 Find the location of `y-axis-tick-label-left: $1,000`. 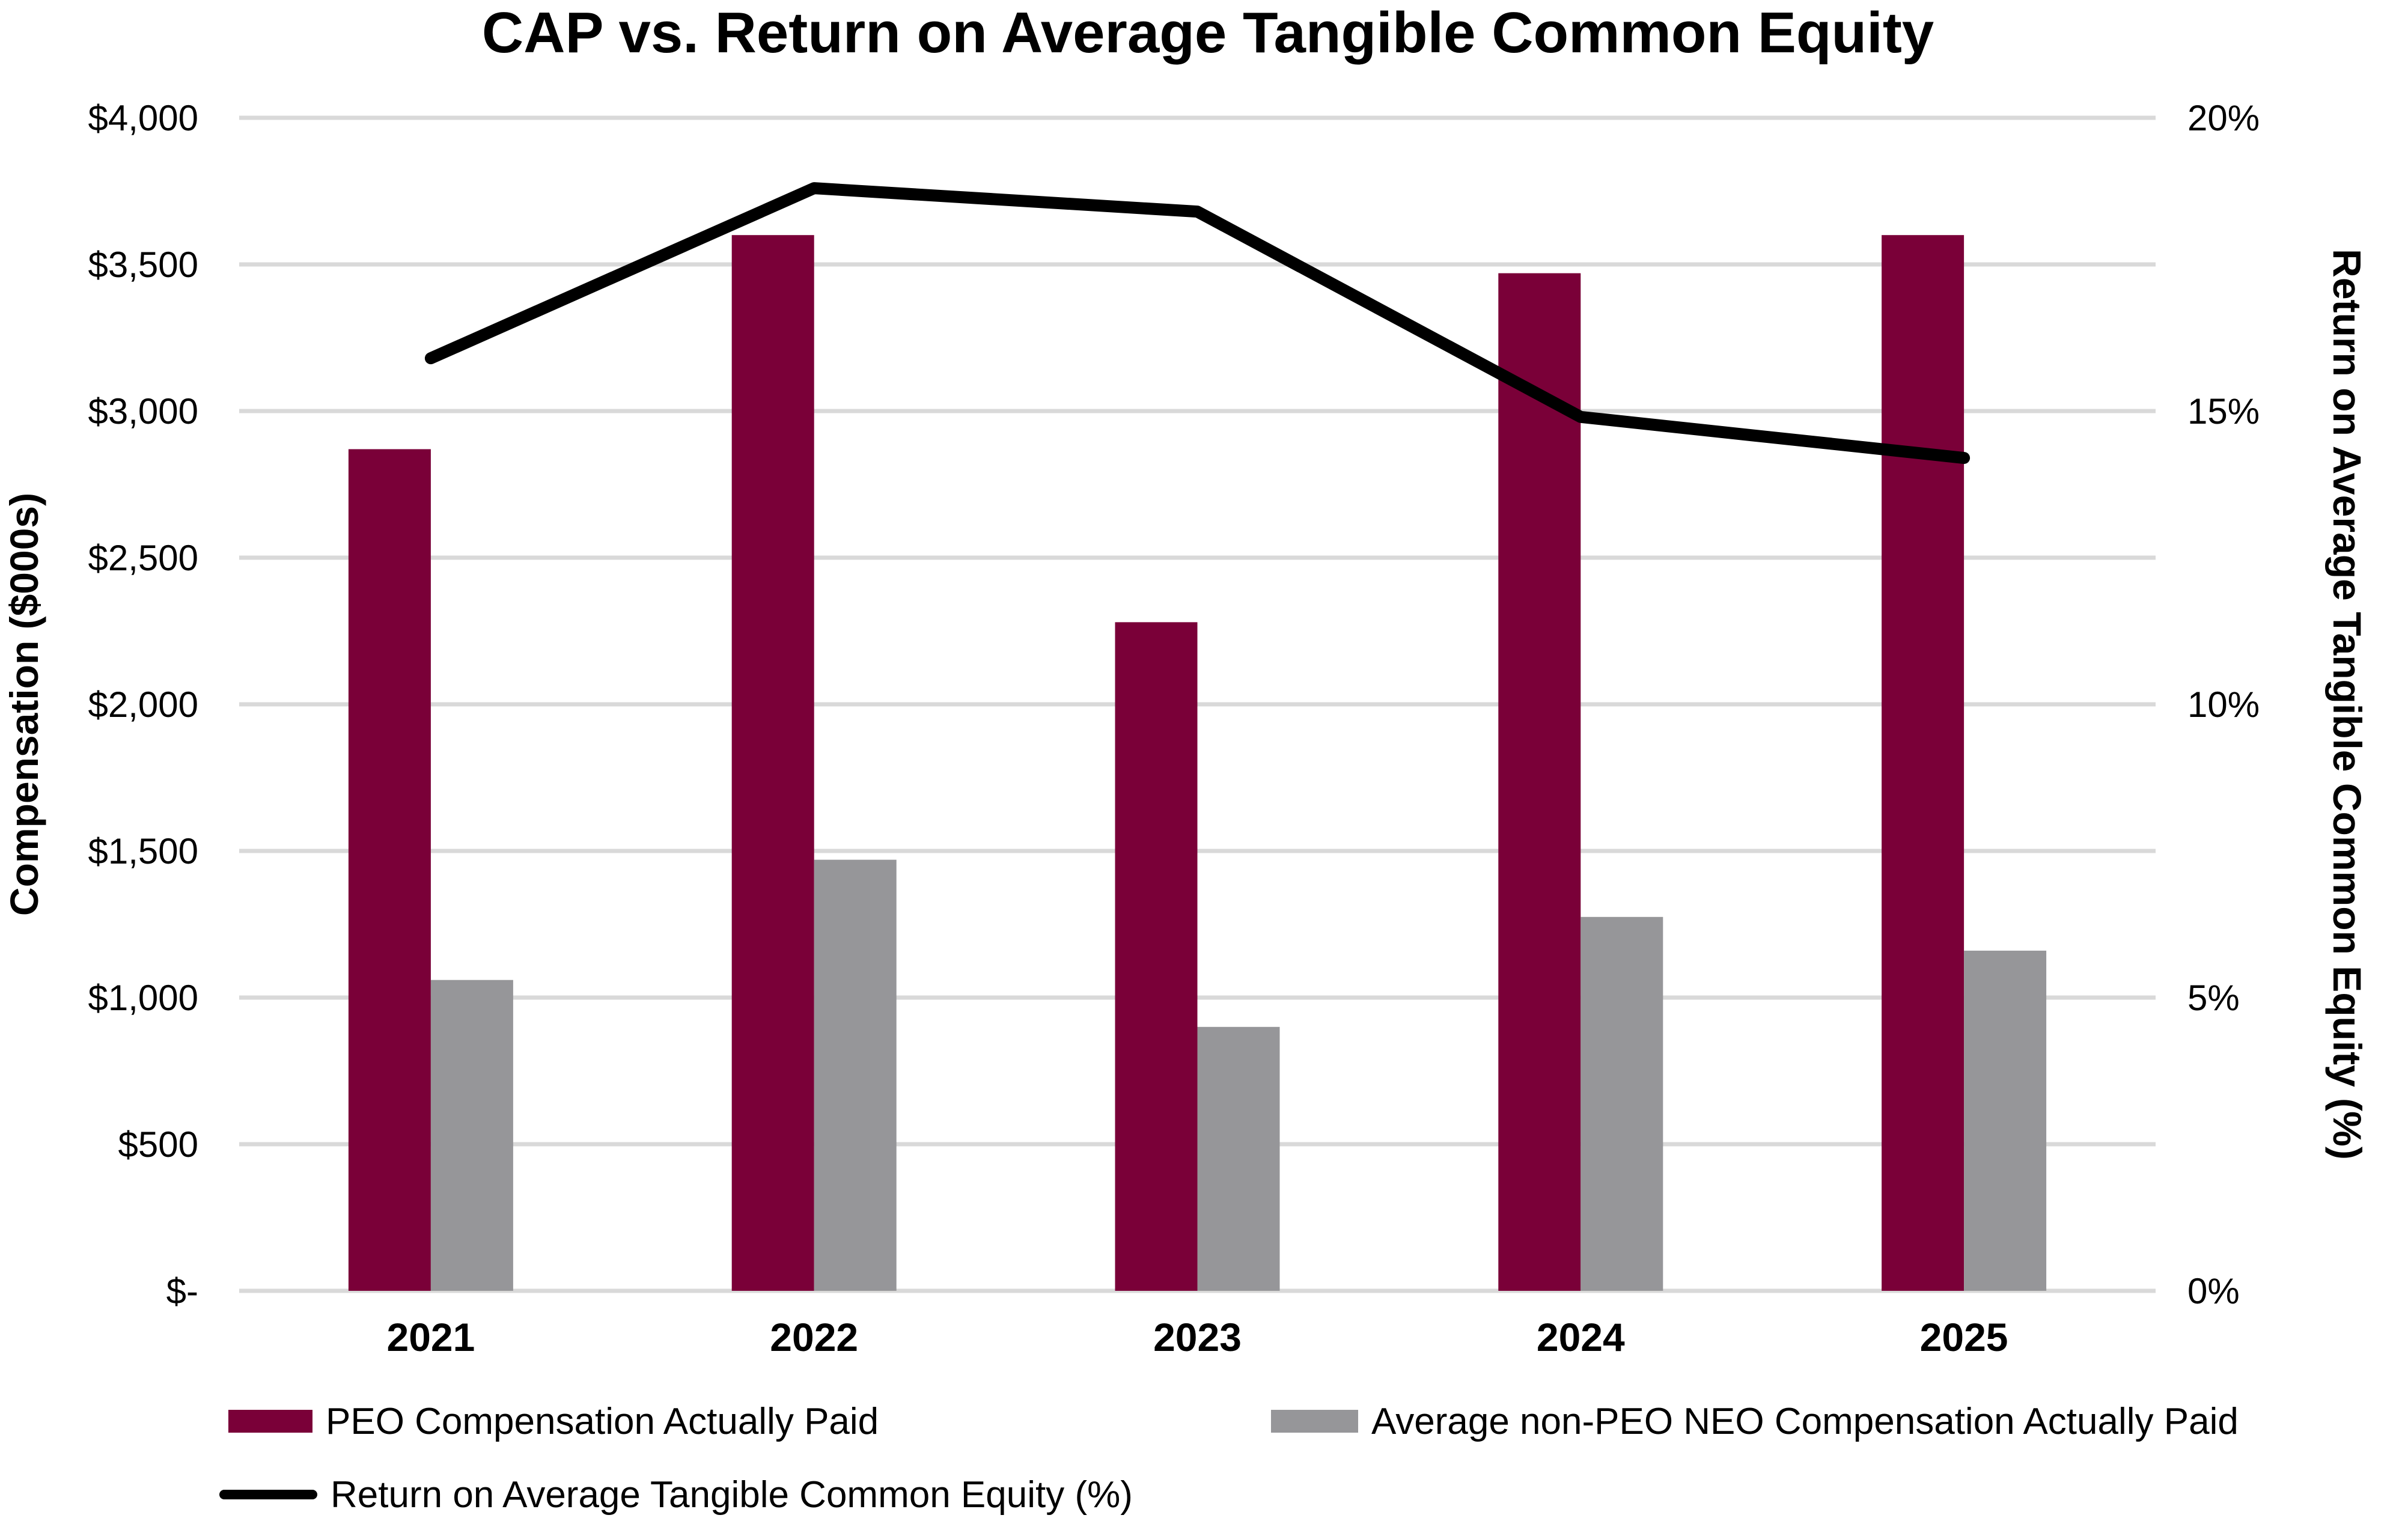

y-axis-tick-label-left: $1,000 is located at coordinates (143, 998).